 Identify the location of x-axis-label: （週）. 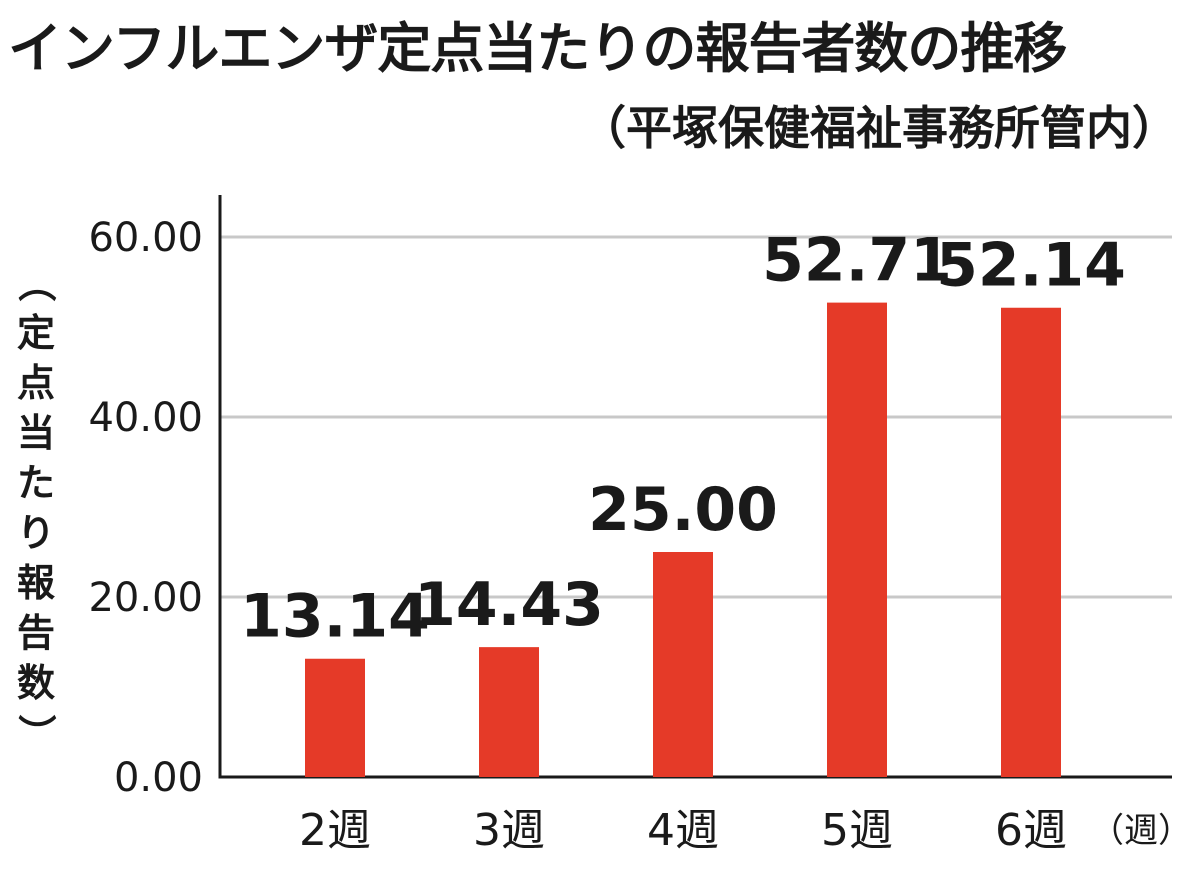
(1141, 831).